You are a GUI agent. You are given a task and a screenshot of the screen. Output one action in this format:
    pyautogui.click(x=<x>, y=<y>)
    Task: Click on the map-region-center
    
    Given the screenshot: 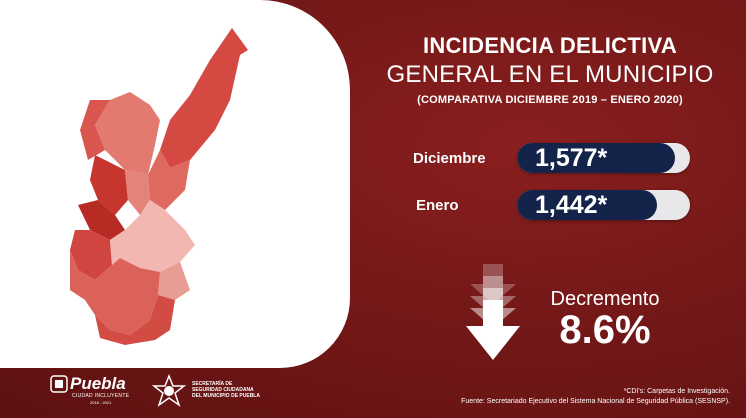 What is the action you would take?
    pyautogui.click(x=137, y=192)
    